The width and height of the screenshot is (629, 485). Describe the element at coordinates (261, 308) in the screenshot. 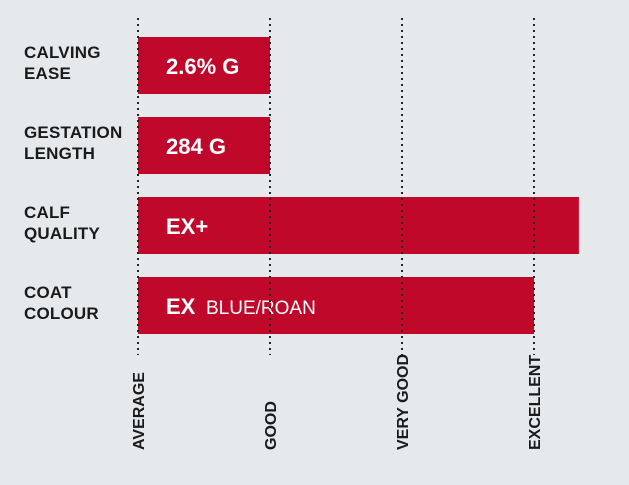

I see `bar-sublabel-3: BLUE/ROAN` at that location.